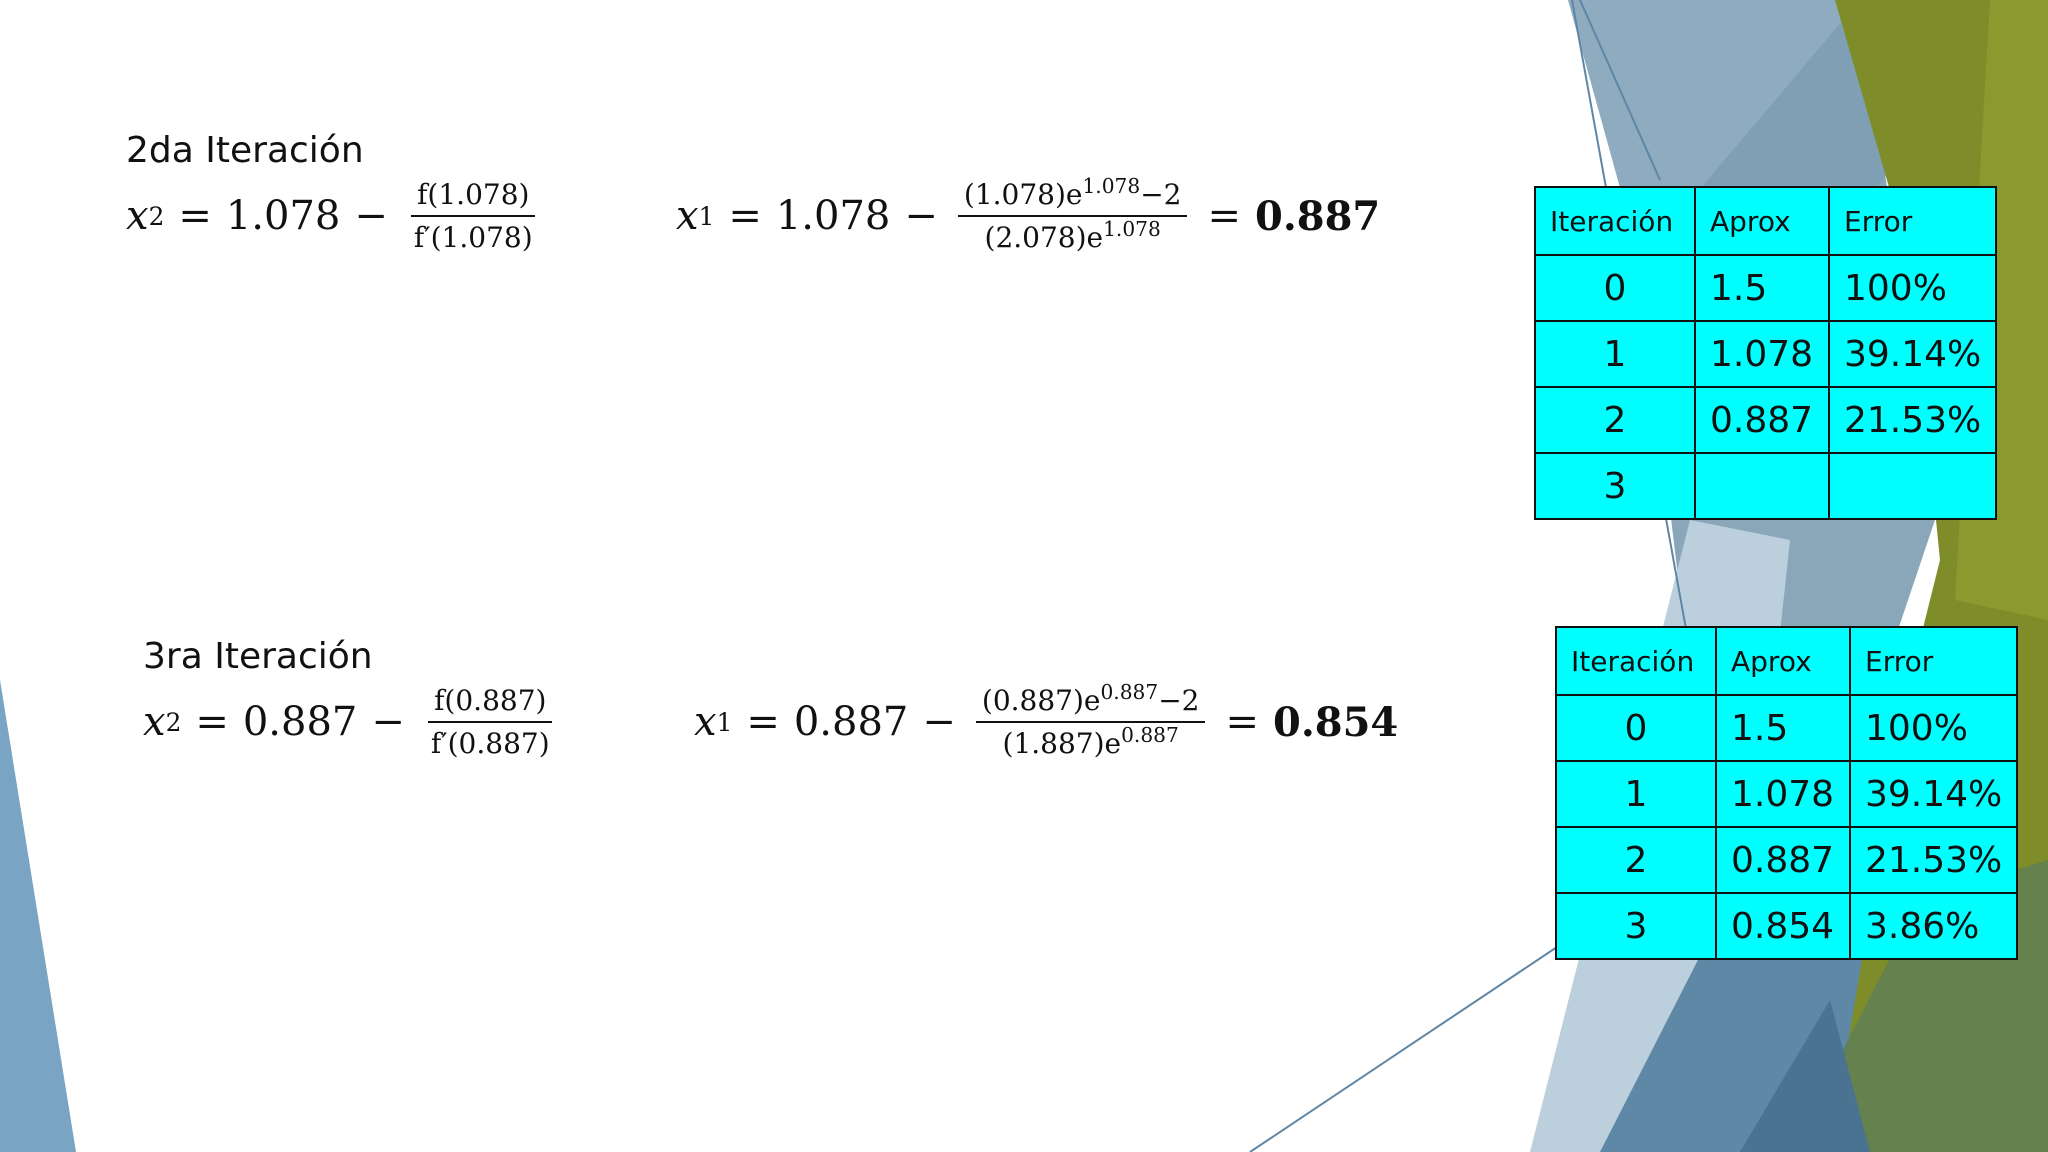 This screenshot has width=2048, height=1152. I want to click on fraction: f(1.078) f′(1.078), so click(473, 216).